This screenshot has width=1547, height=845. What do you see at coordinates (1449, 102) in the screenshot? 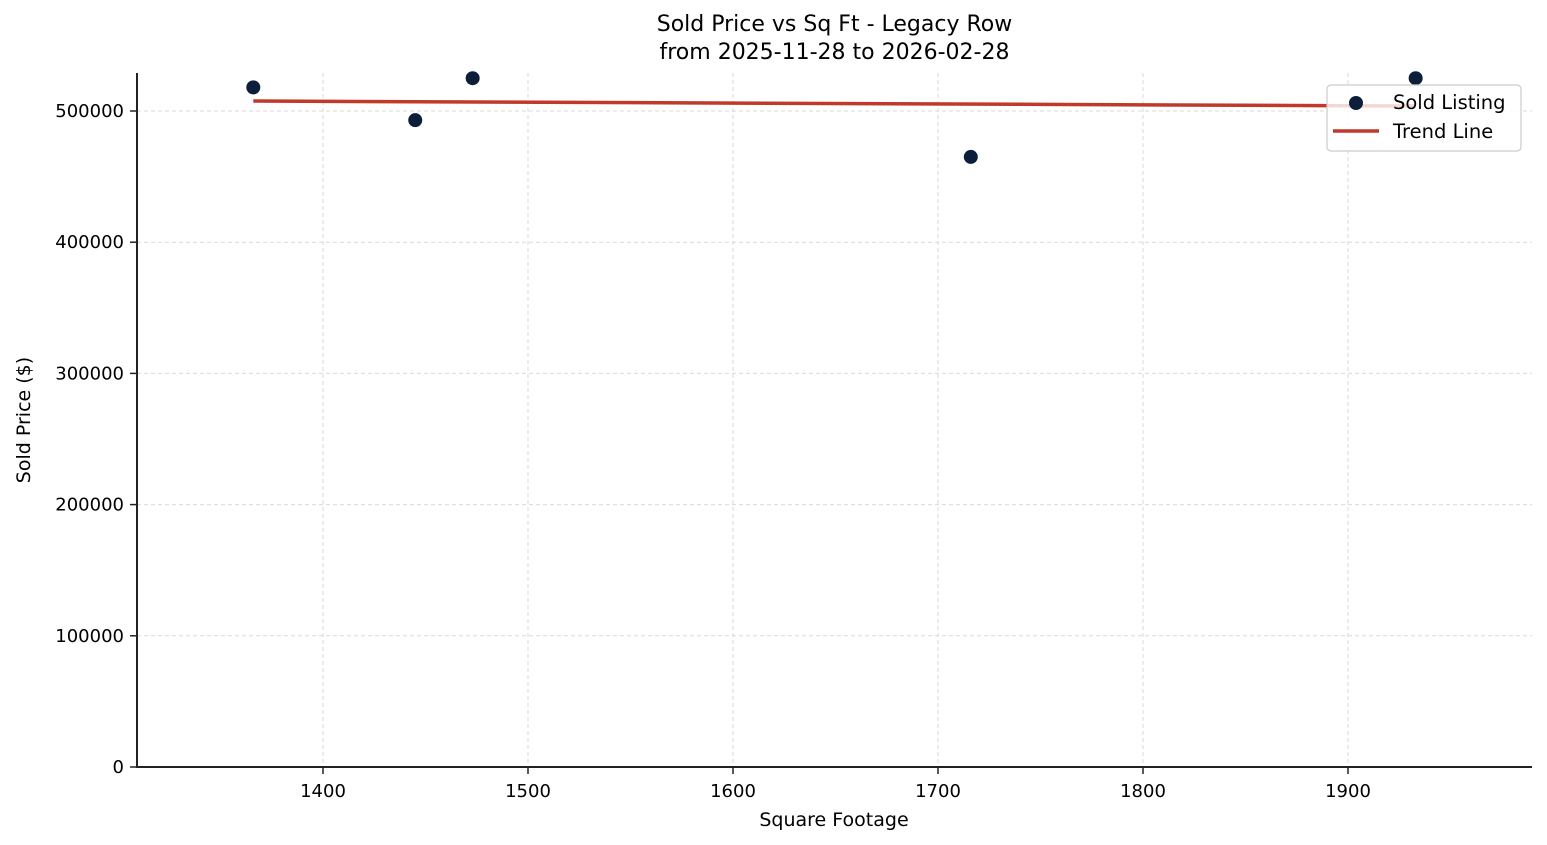
I see `legend-label-sold-listing: Sold Listing` at bounding box center [1449, 102].